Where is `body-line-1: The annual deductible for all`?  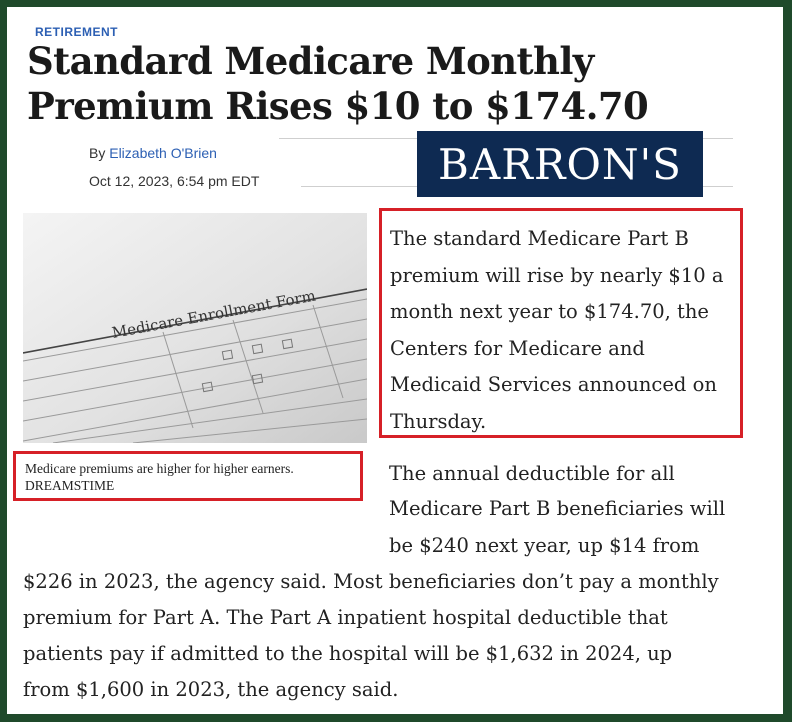 body-line-1: The annual deductible for all is located at coordinates (532, 473).